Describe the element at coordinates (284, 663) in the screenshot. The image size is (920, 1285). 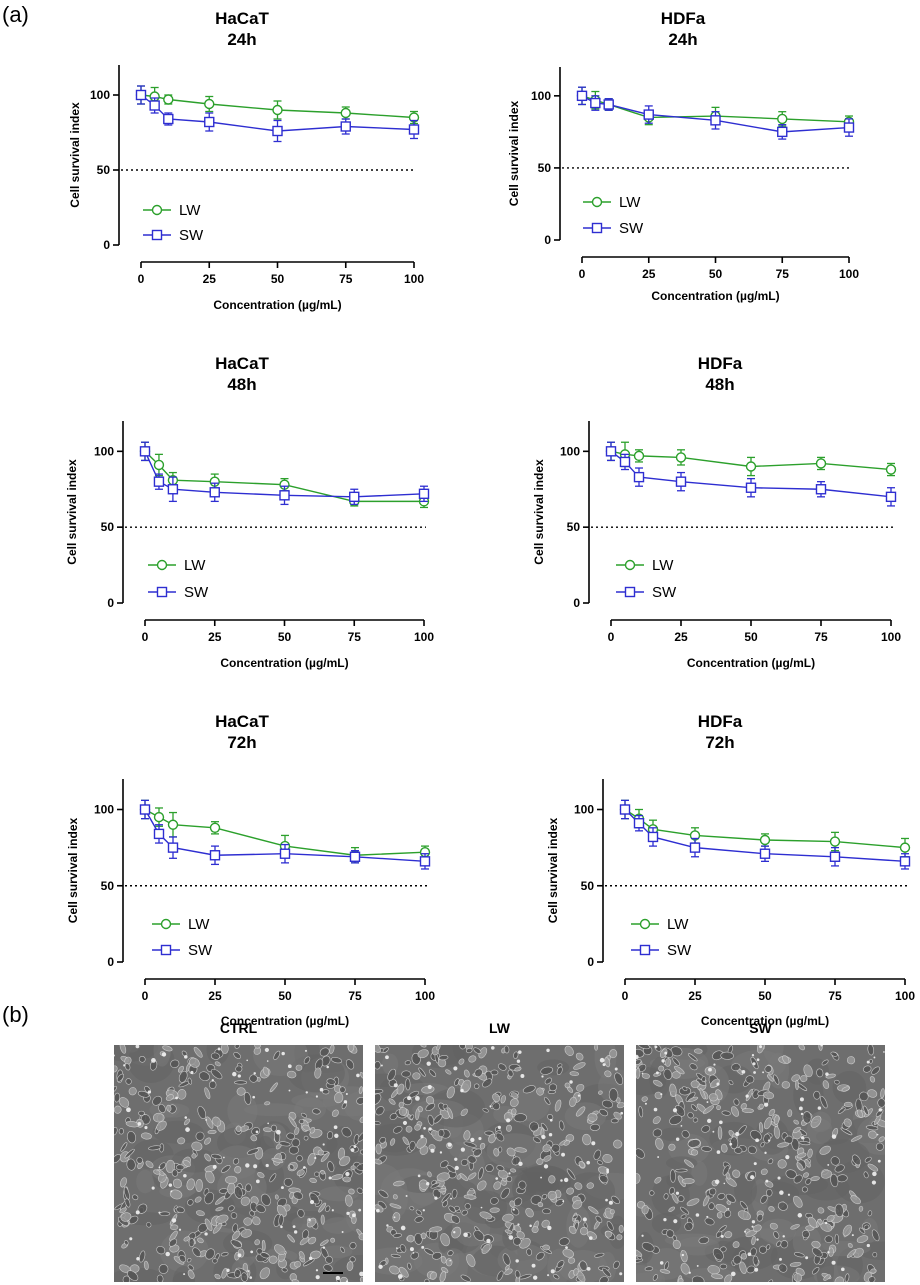
I see `x-axis-label: Concentration (µg/mL)` at that location.